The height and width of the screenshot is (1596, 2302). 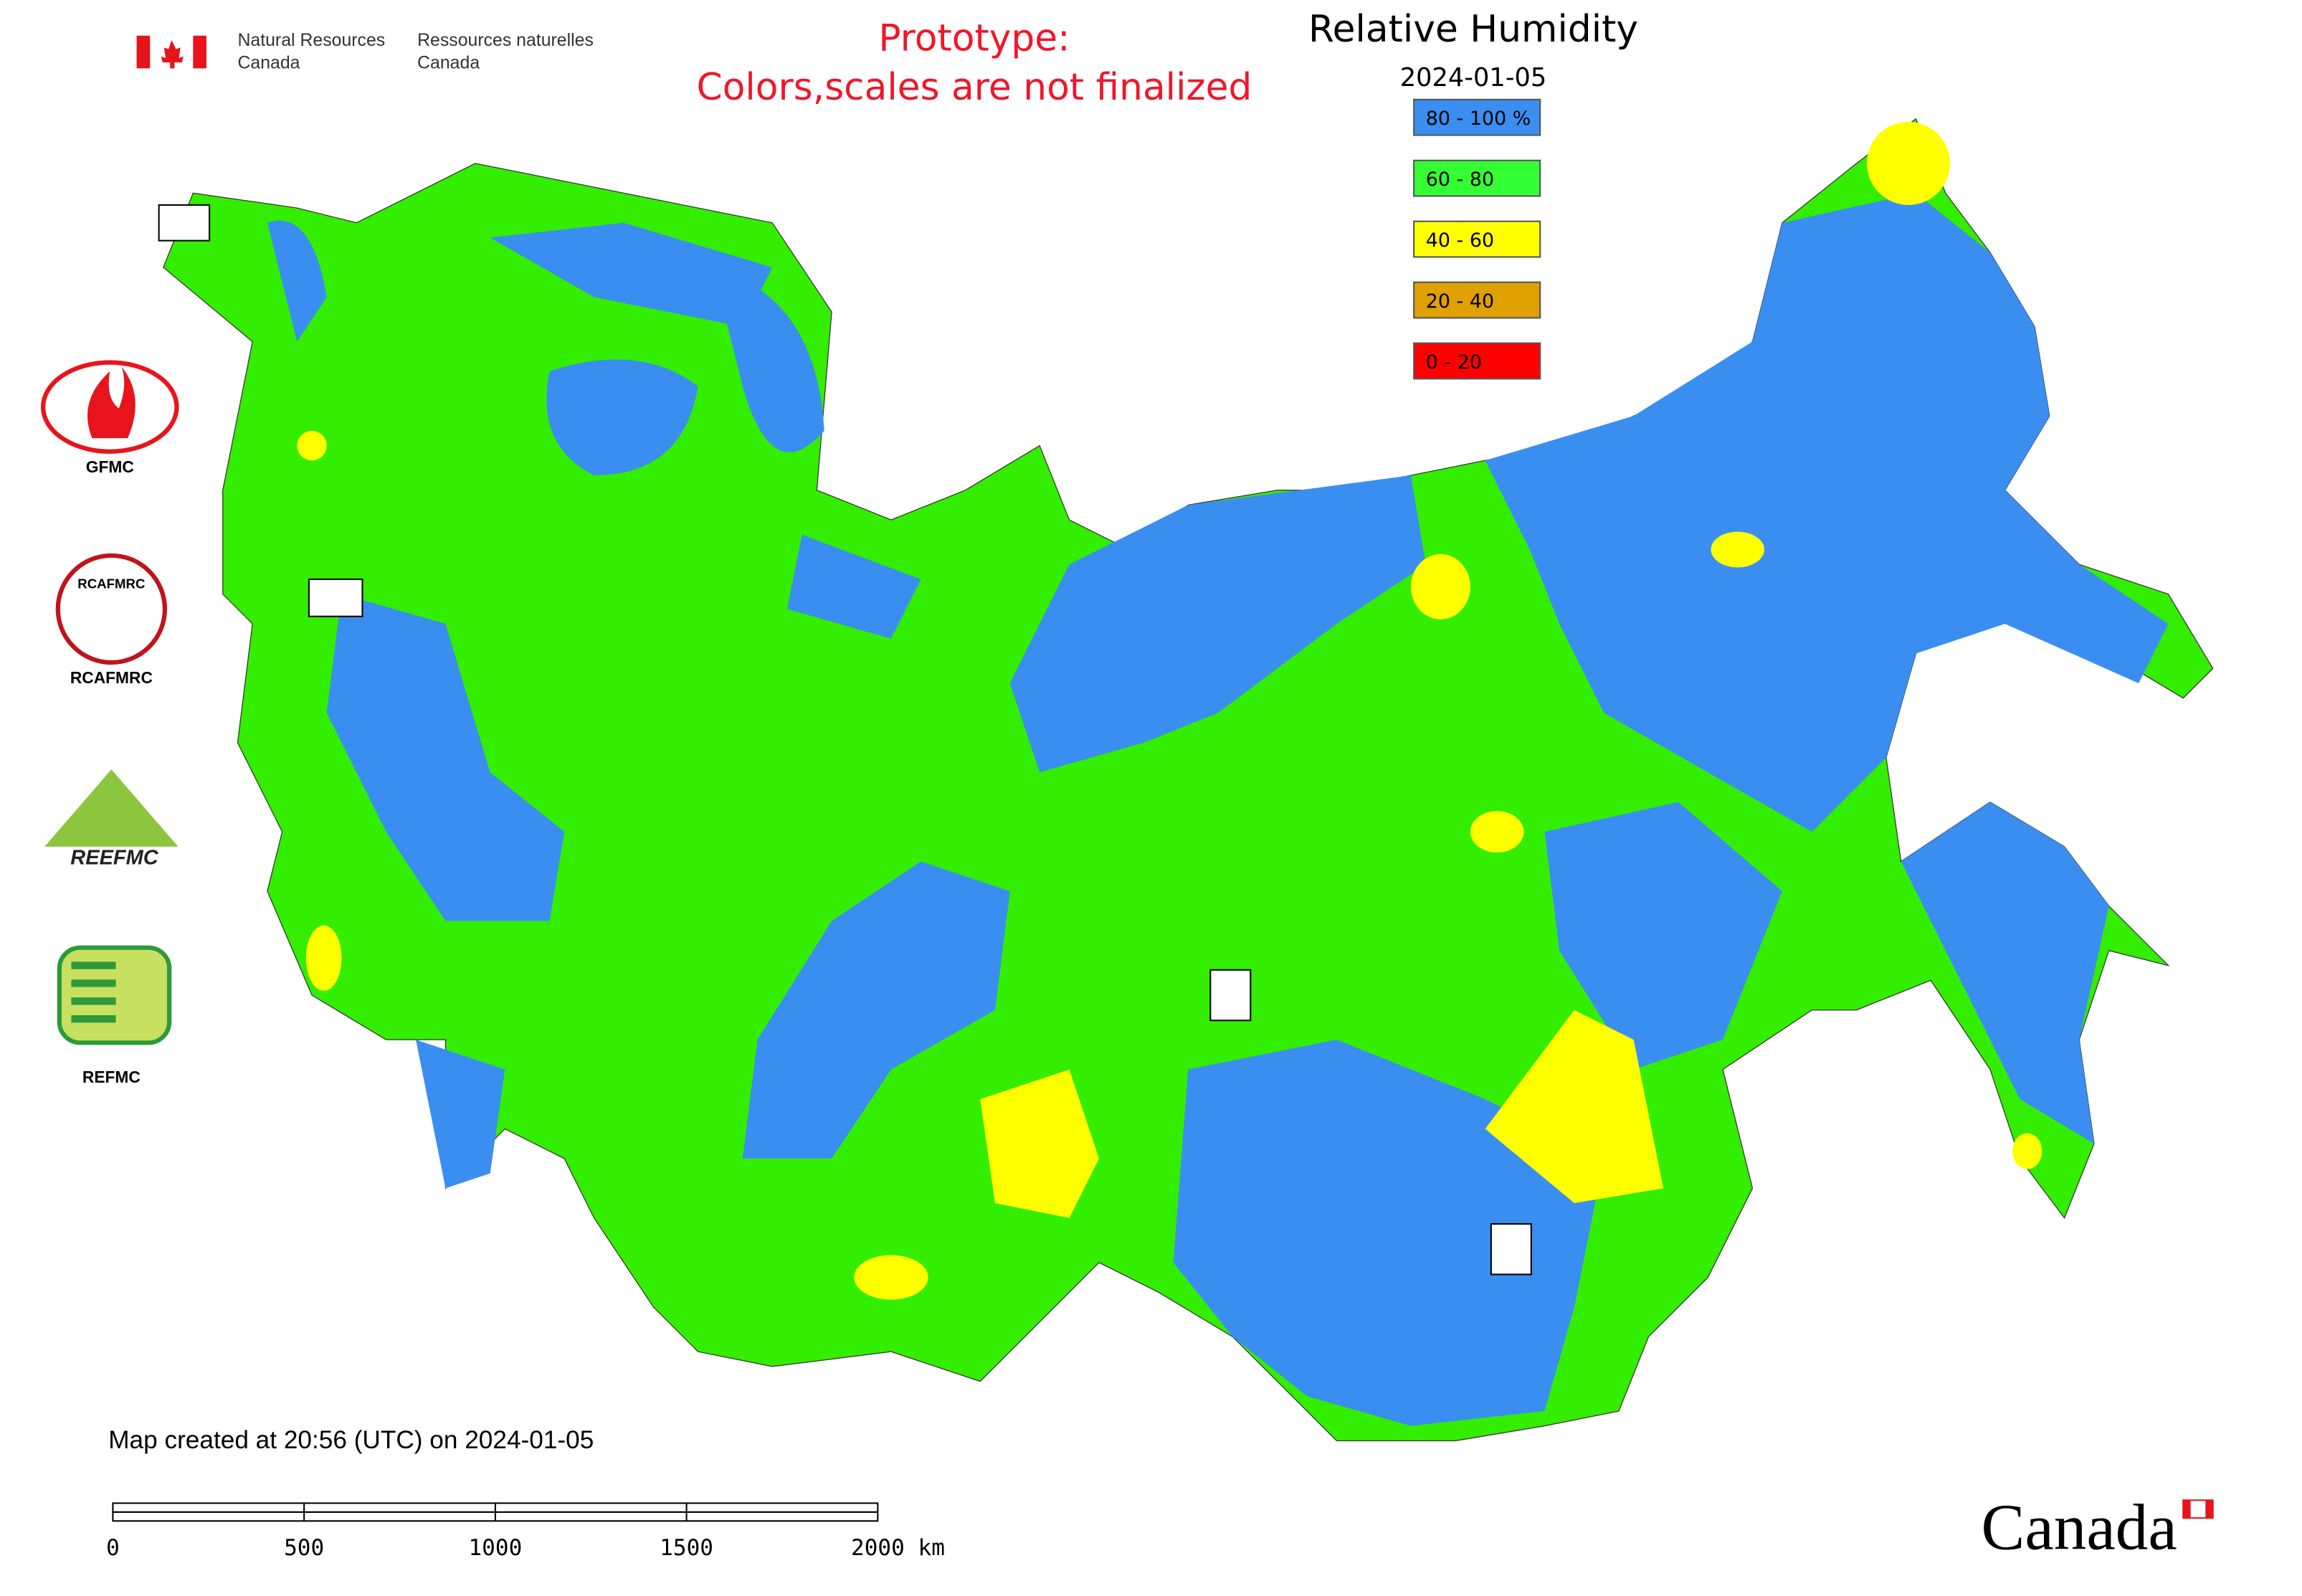 I want to click on notice: Prototype:, so click(x=974, y=38).